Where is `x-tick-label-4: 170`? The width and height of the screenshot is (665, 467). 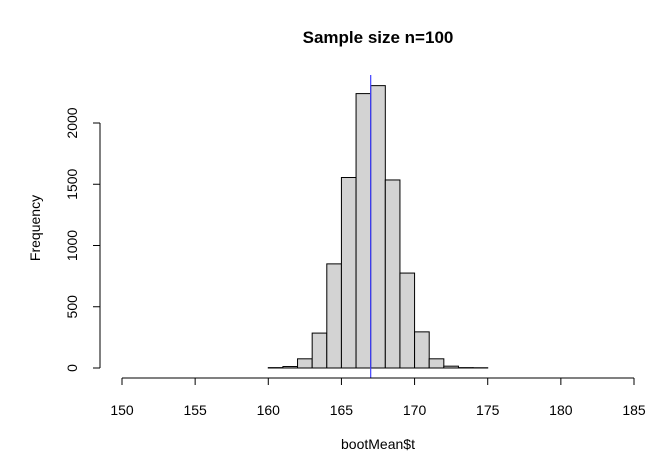 x-tick-label-4: 170 is located at coordinates (415, 410).